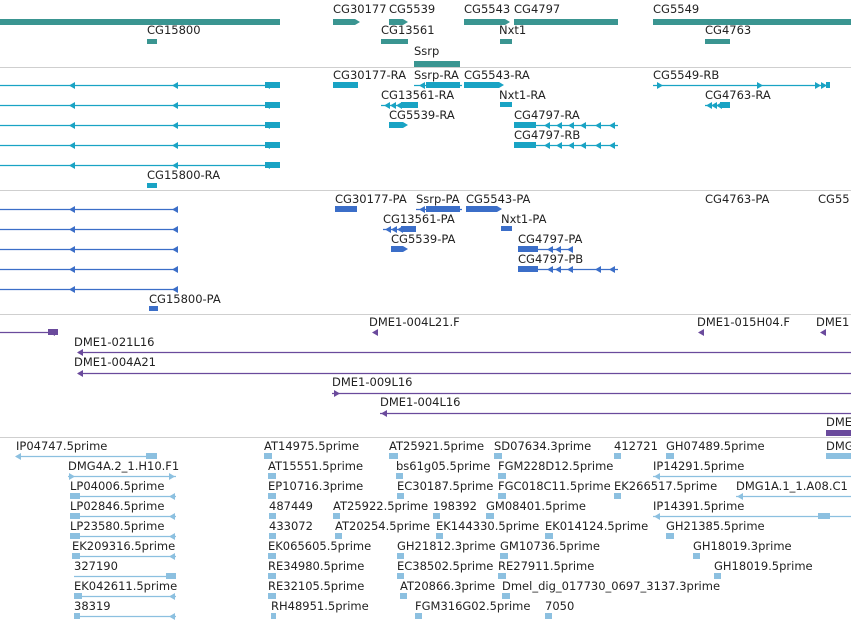 The height and width of the screenshot is (622, 851). Describe the element at coordinates (715, 529) in the screenshot. I see `feature-e44: GH21385.5prime` at that location.